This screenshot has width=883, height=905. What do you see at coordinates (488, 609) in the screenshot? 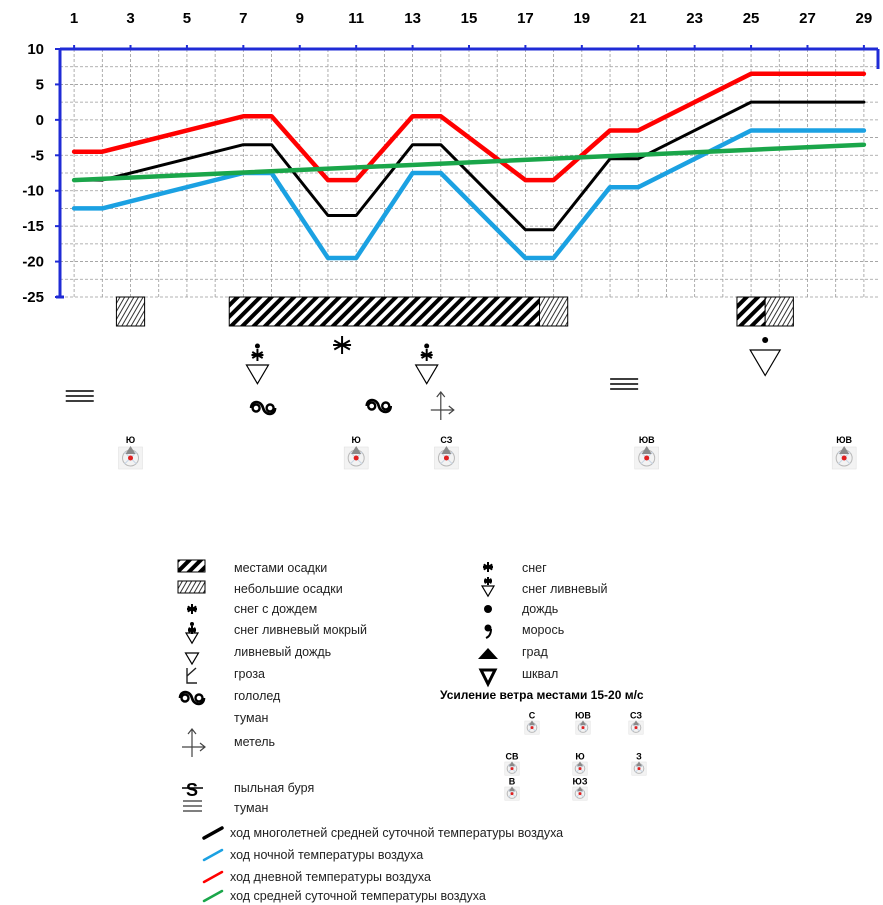
I see `legend-icon-rain` at bounding box center [488, 609].